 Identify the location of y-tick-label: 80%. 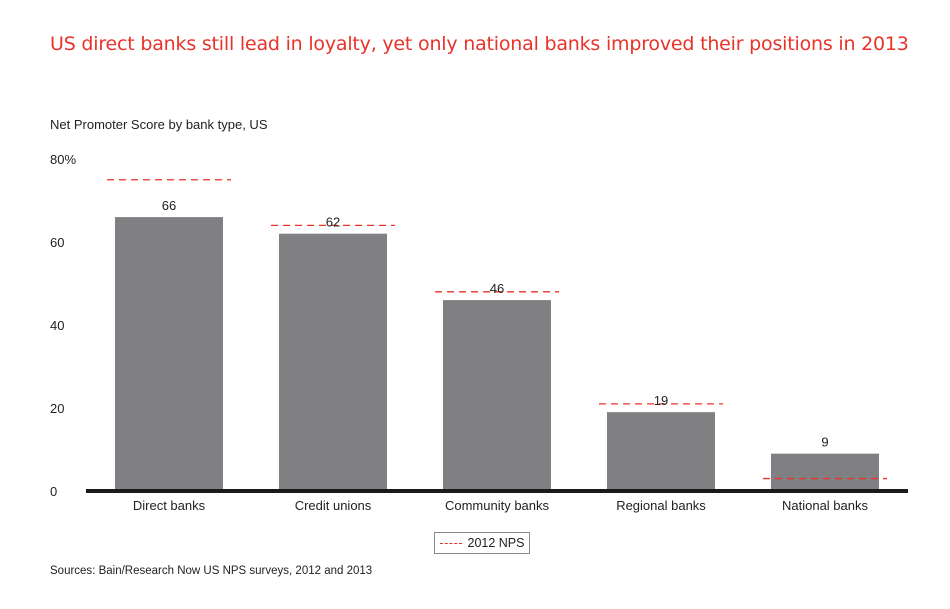
(63, 159).